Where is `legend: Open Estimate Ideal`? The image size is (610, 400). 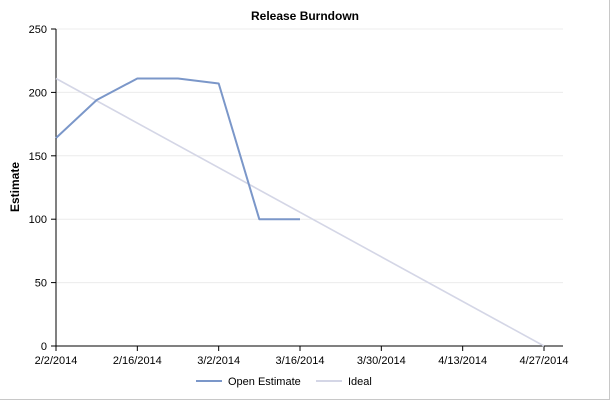
legend: Open Estimate Ideal is located at coordinates (284, 382).